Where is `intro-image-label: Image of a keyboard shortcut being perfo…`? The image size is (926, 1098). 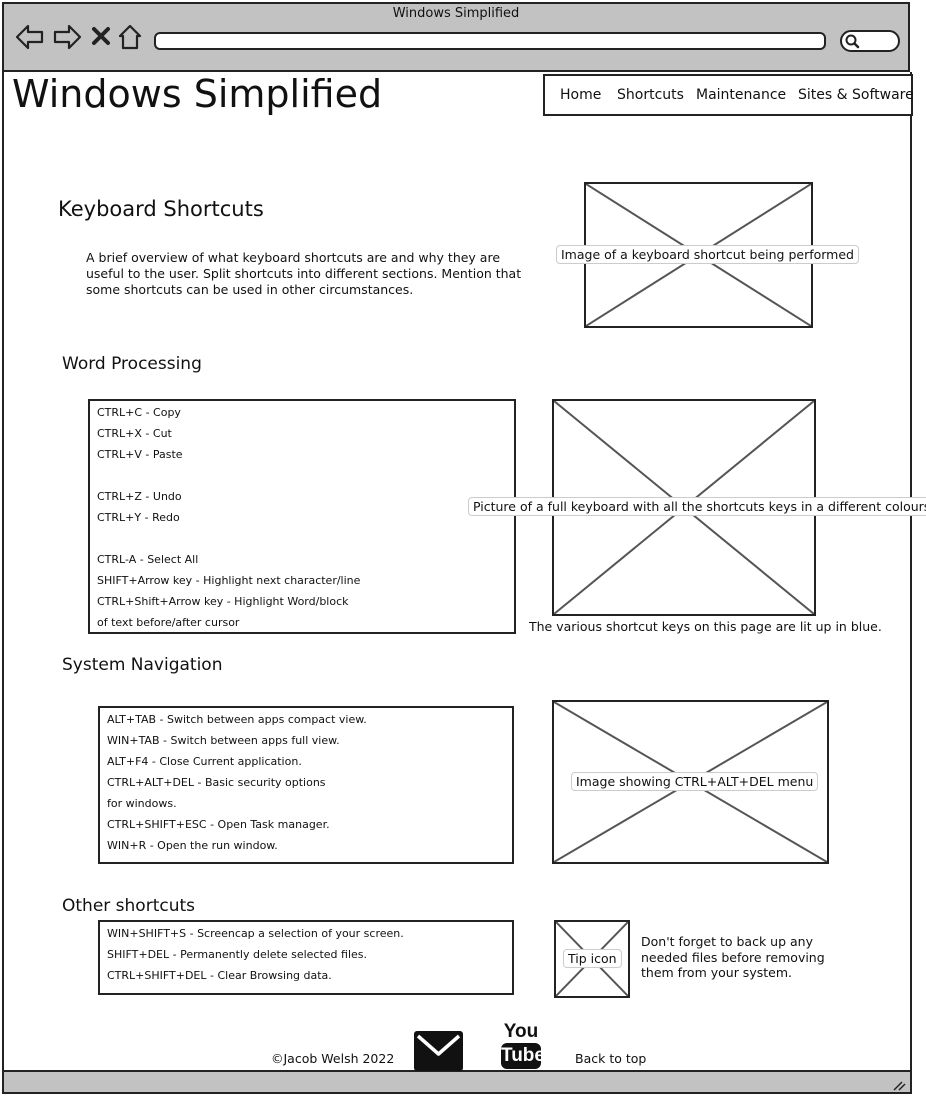 intro-image-label: Image of a keyboard shortcut being perfo… is located at coordinates (707, 254).